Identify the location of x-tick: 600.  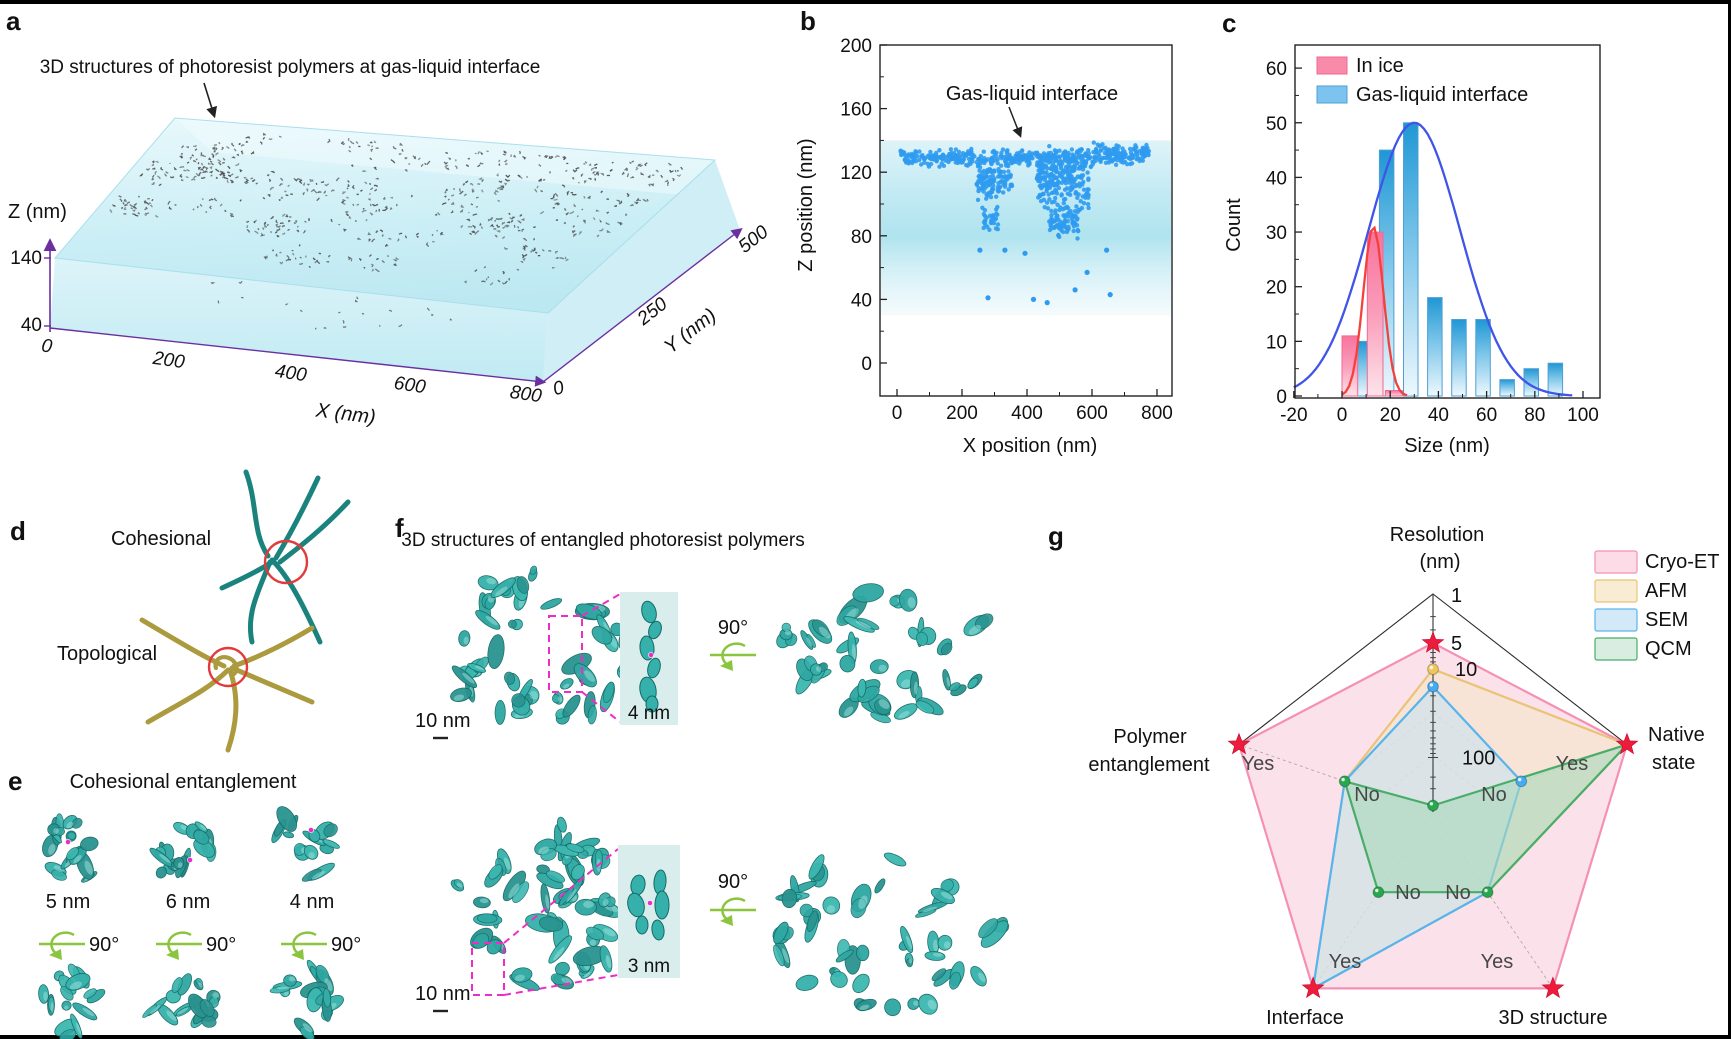
(410, 385).